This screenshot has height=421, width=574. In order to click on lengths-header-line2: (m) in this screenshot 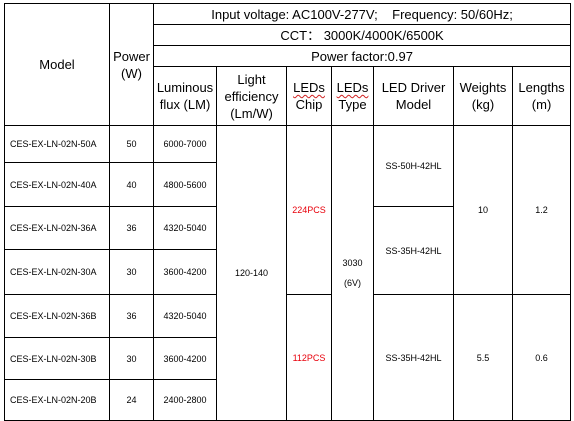, I will do `click(541, 104)`.